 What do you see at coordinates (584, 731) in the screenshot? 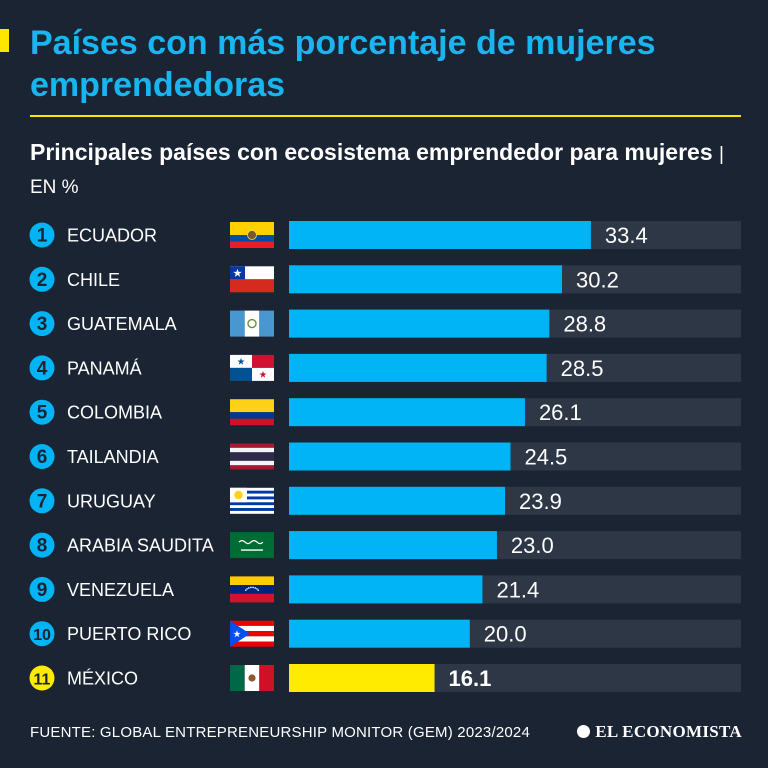
I see `brand-mark-icon` at bounding box center [584, 731].